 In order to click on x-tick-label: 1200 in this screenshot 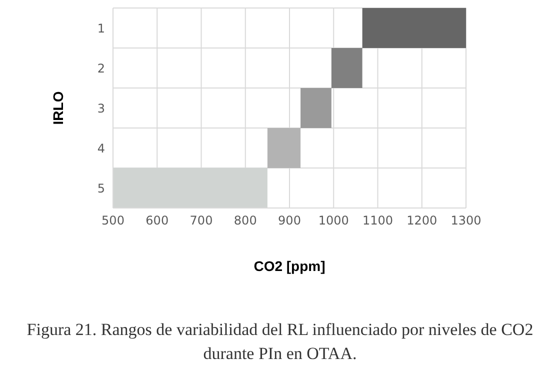, I will do `click(422, 221)`.